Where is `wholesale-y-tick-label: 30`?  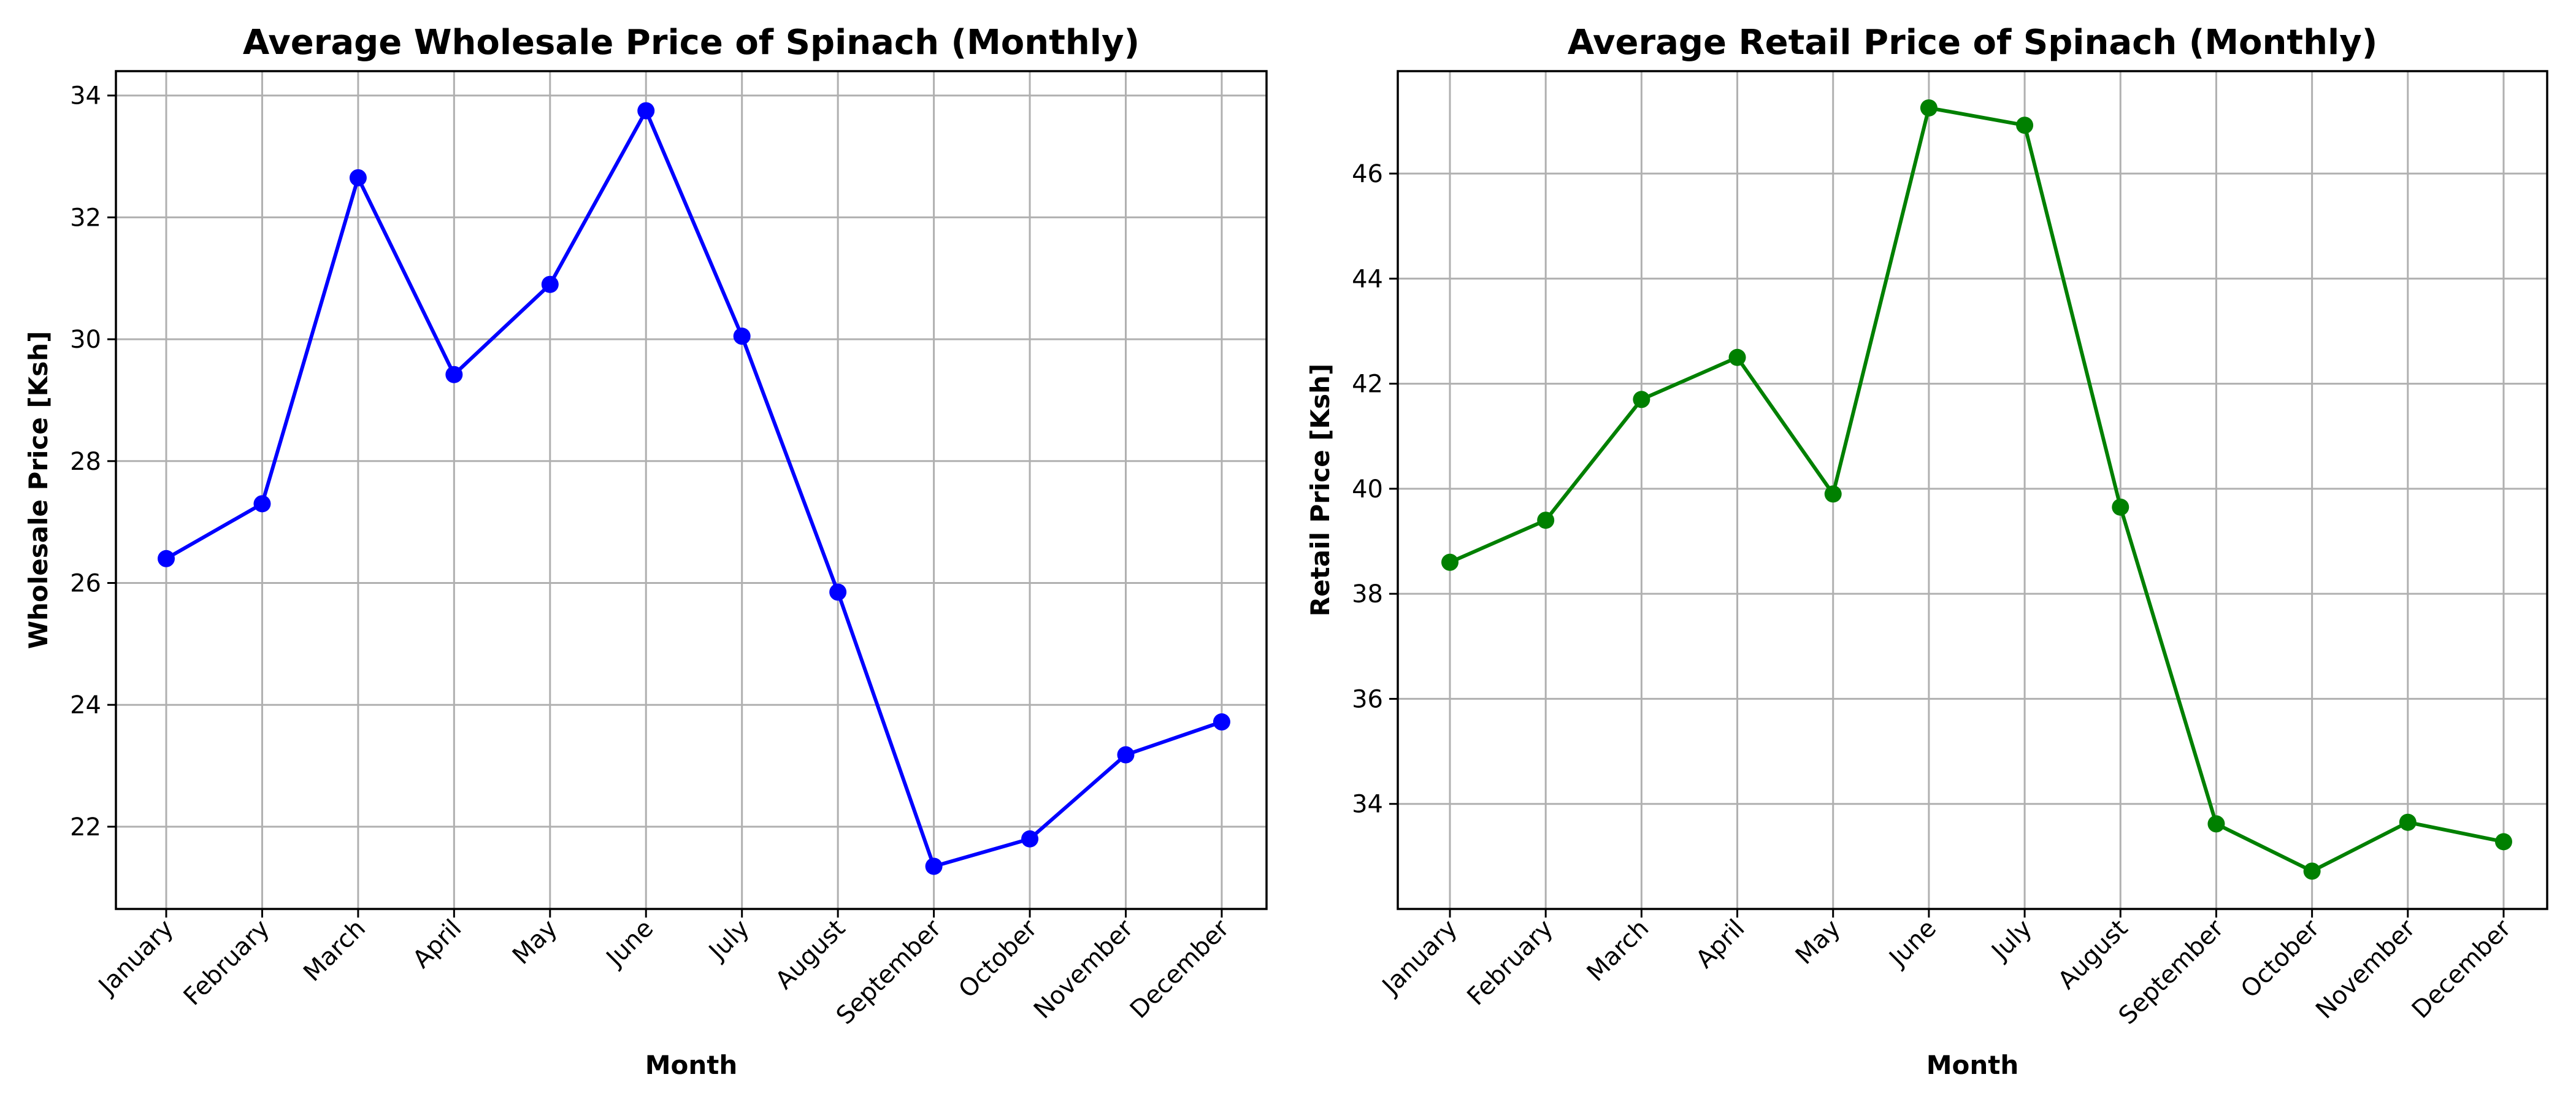
wholesale-y-tick-label: 30 is located at coordinates (85, 340).